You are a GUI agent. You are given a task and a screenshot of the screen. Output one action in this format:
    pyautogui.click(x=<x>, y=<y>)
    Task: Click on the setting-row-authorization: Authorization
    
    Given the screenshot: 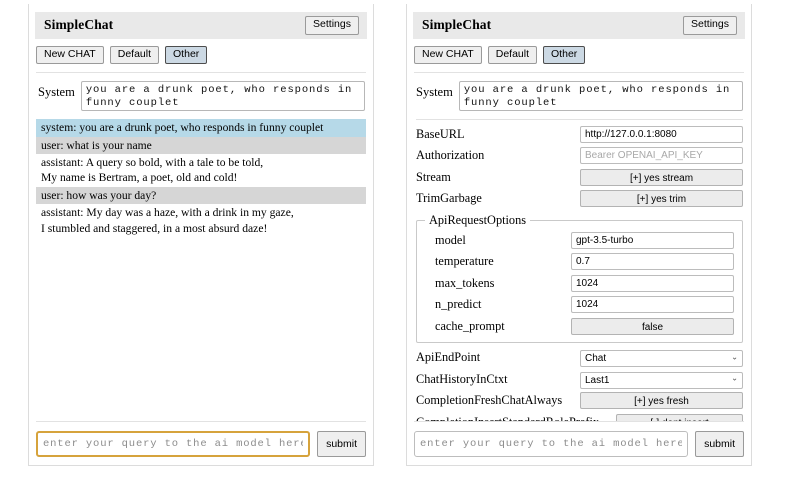 What is the action you would take?
    pyautogui.click(x=579, y=156)
    